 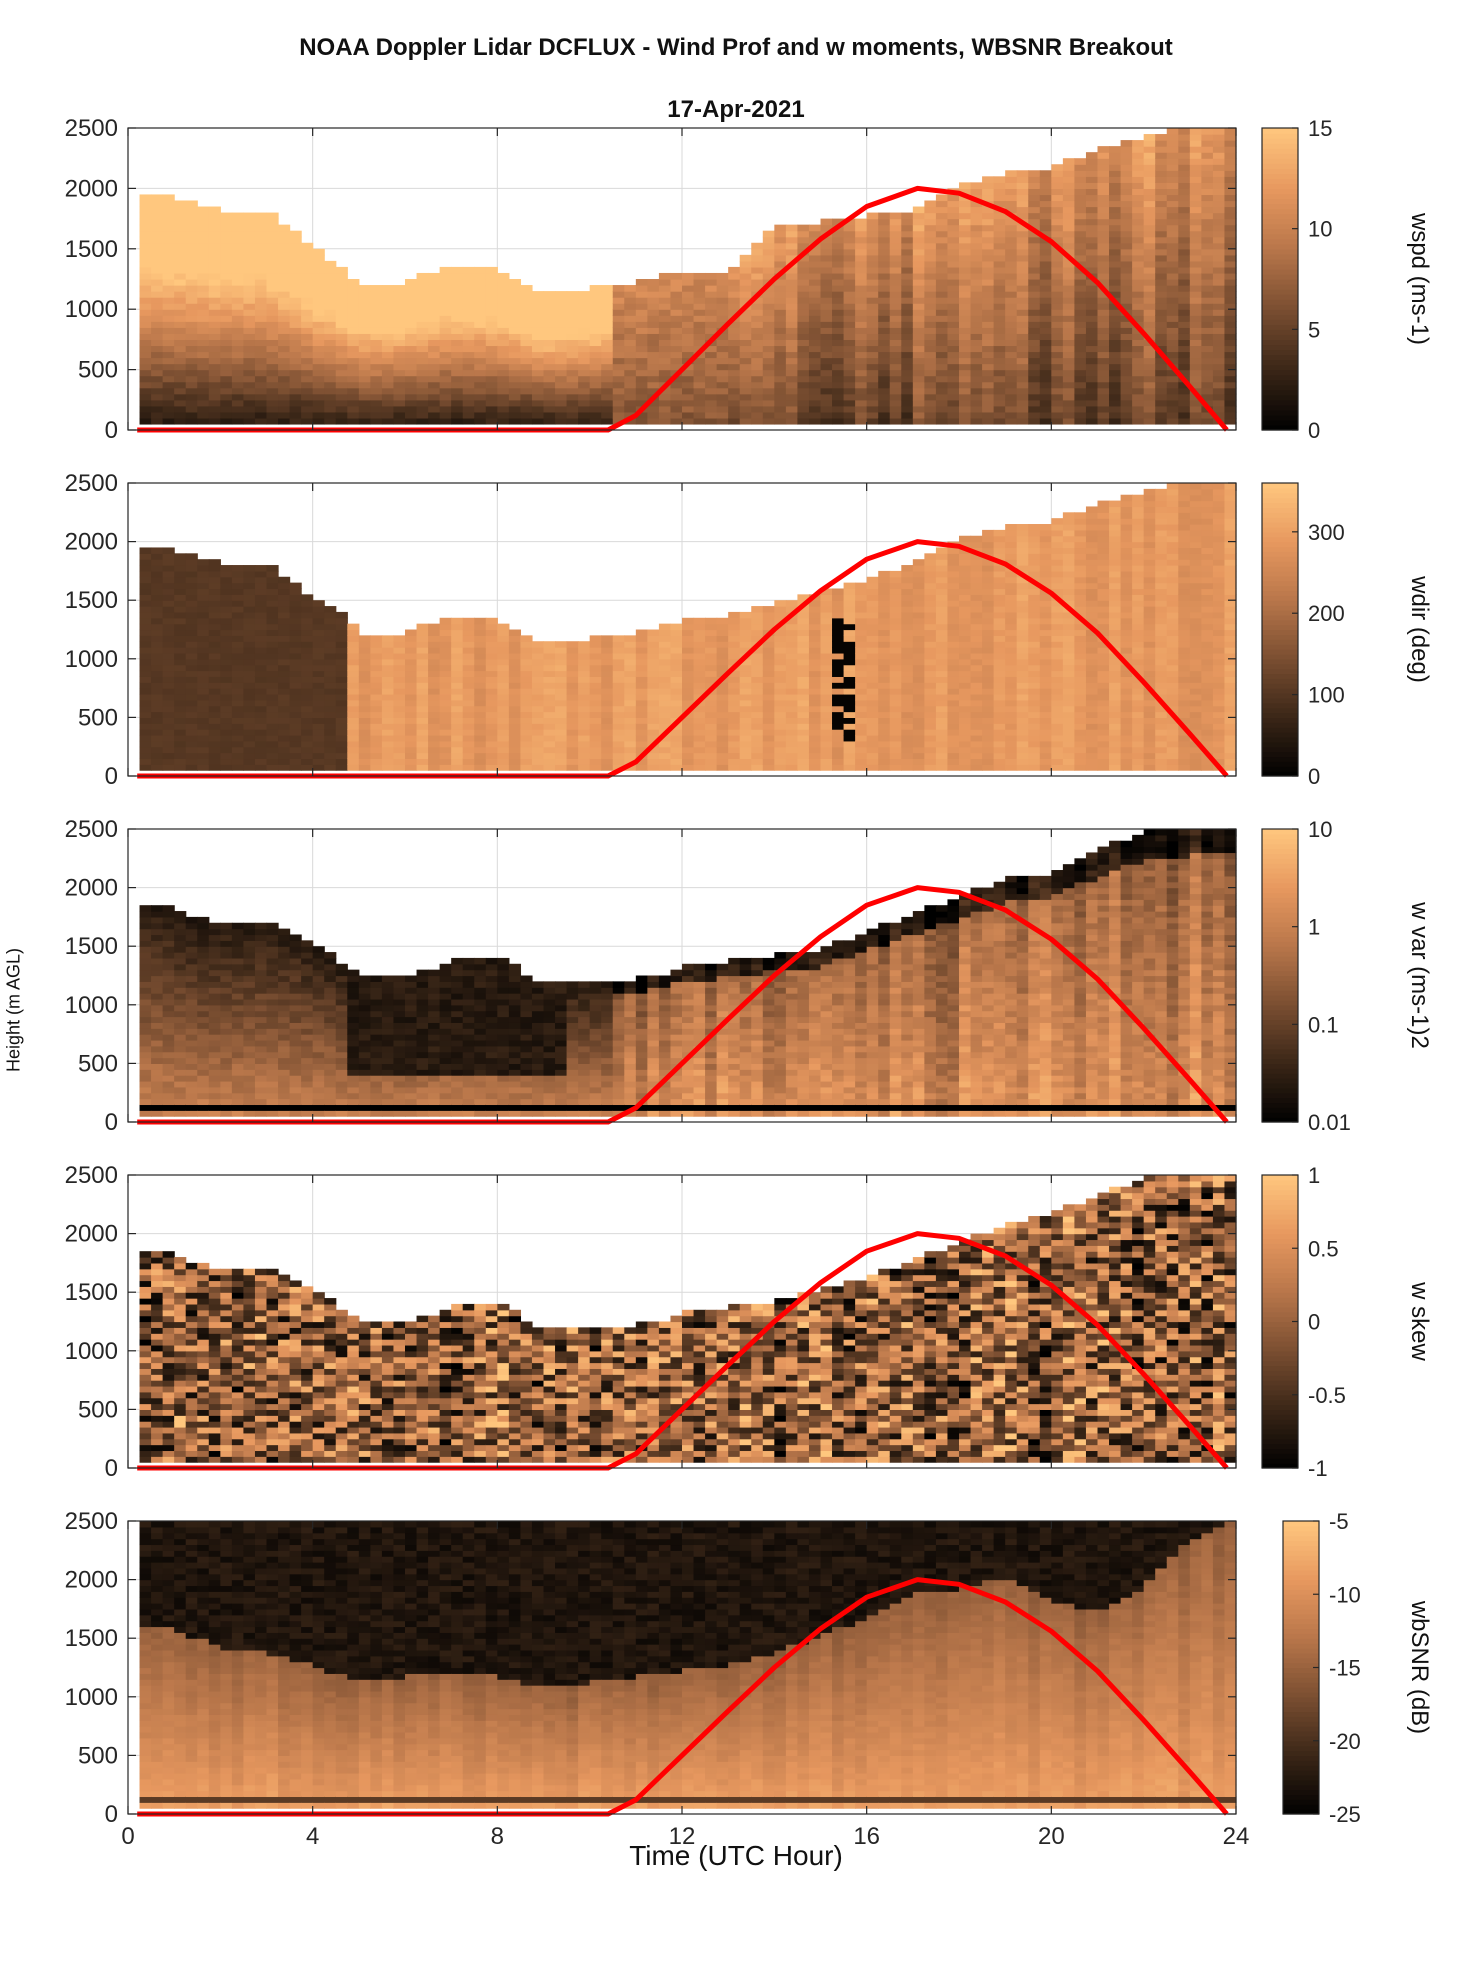 What do you see at coordinates (91, 249) in the screenshot?
I see `y-tick-label: 1500` at bounding box center [91, 249].